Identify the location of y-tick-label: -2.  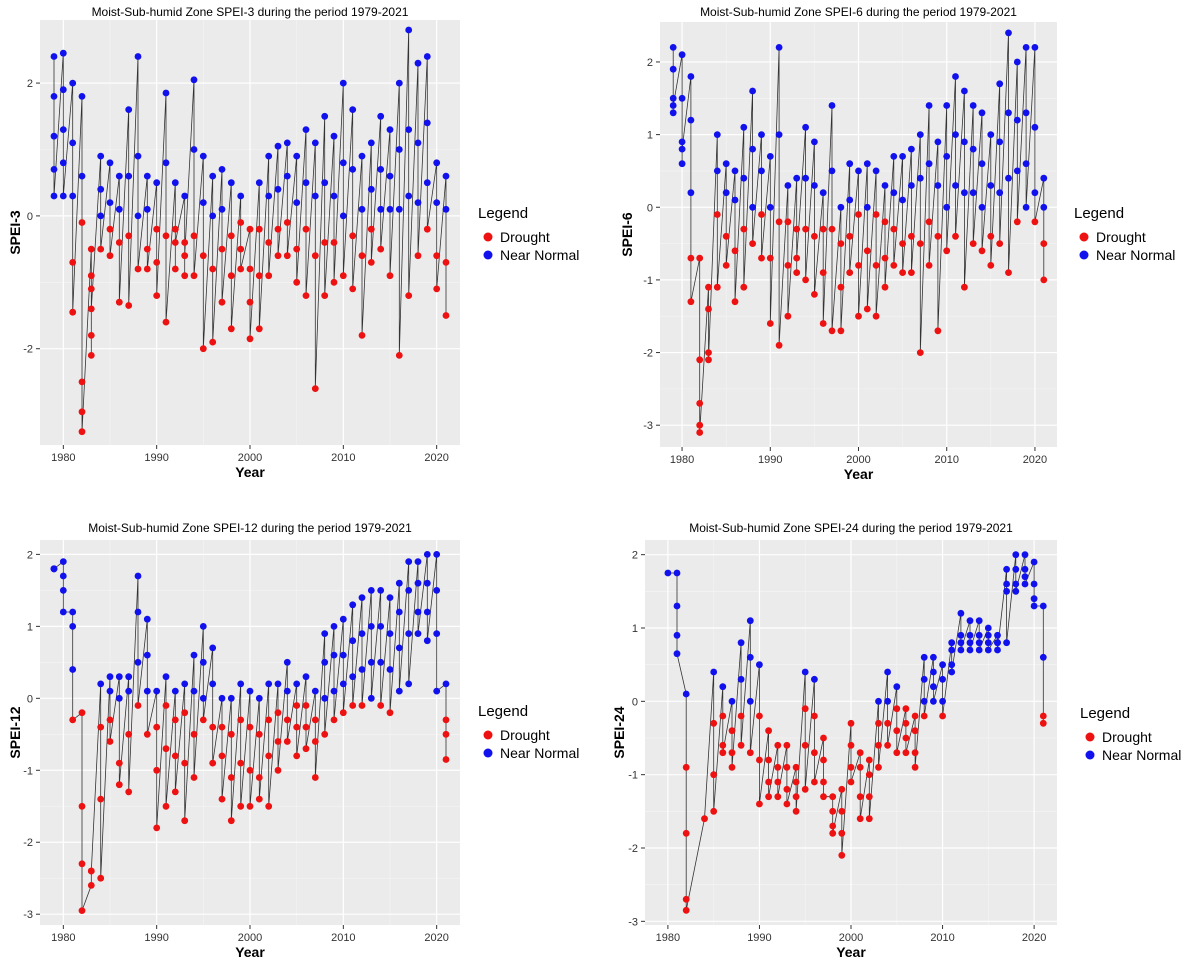
(28, 350).